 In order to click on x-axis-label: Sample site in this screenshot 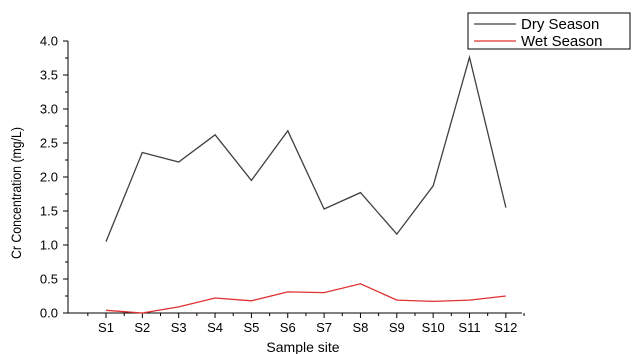, I will do `click(302, 346)`.